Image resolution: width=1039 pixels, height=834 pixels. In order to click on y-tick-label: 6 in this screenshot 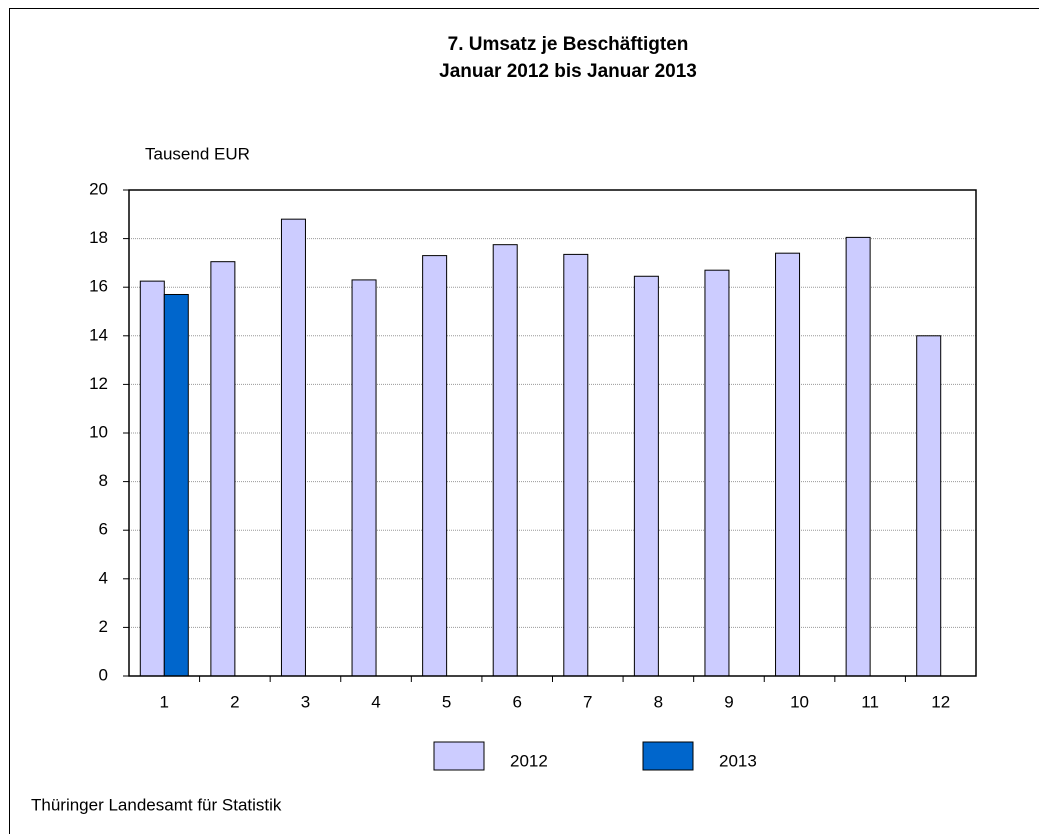, I will do `click(103, 529)`.